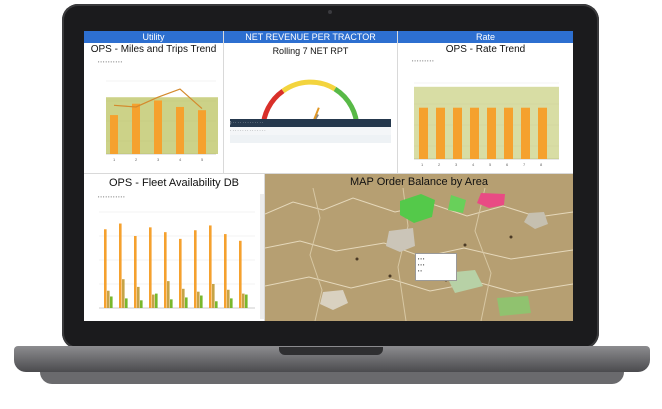 The width and height of the screenshot is (662, 409). I want to click on miles-trips-x-tick: 1, so click(114, 159).